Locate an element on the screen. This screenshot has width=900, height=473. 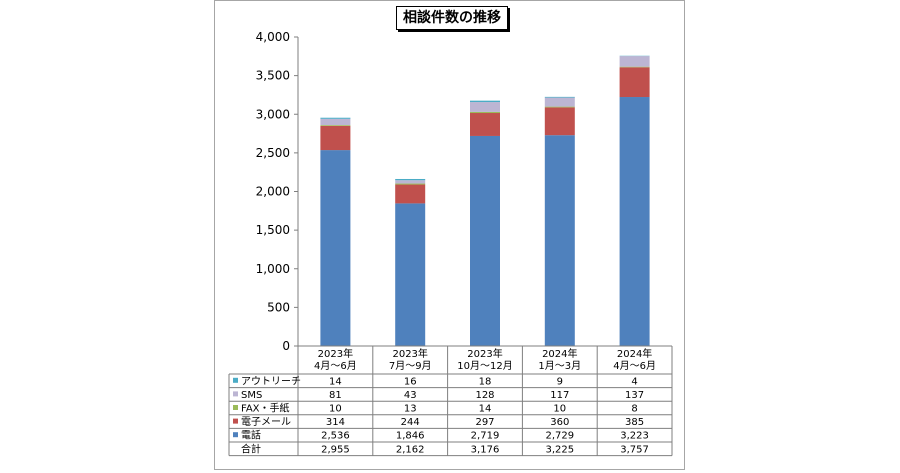
table-cell-value: 8 is located at coordinates (634, 409).